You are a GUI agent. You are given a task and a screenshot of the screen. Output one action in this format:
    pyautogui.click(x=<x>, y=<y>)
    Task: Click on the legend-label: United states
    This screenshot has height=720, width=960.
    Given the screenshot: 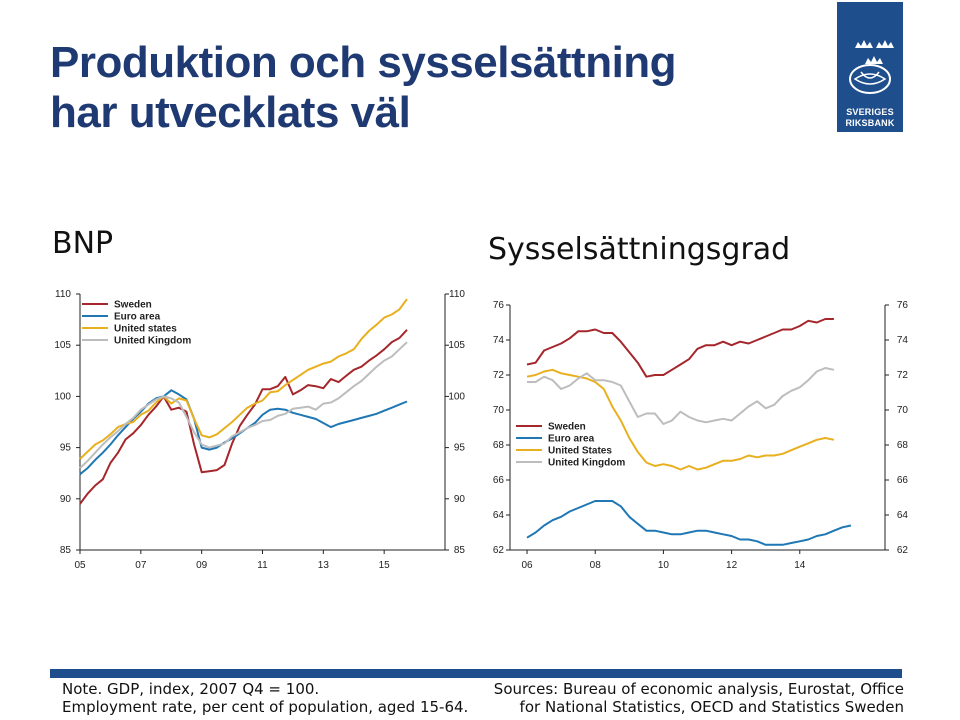 What is the action you would take?
    pyautogui.click(x=145, y=329)
    